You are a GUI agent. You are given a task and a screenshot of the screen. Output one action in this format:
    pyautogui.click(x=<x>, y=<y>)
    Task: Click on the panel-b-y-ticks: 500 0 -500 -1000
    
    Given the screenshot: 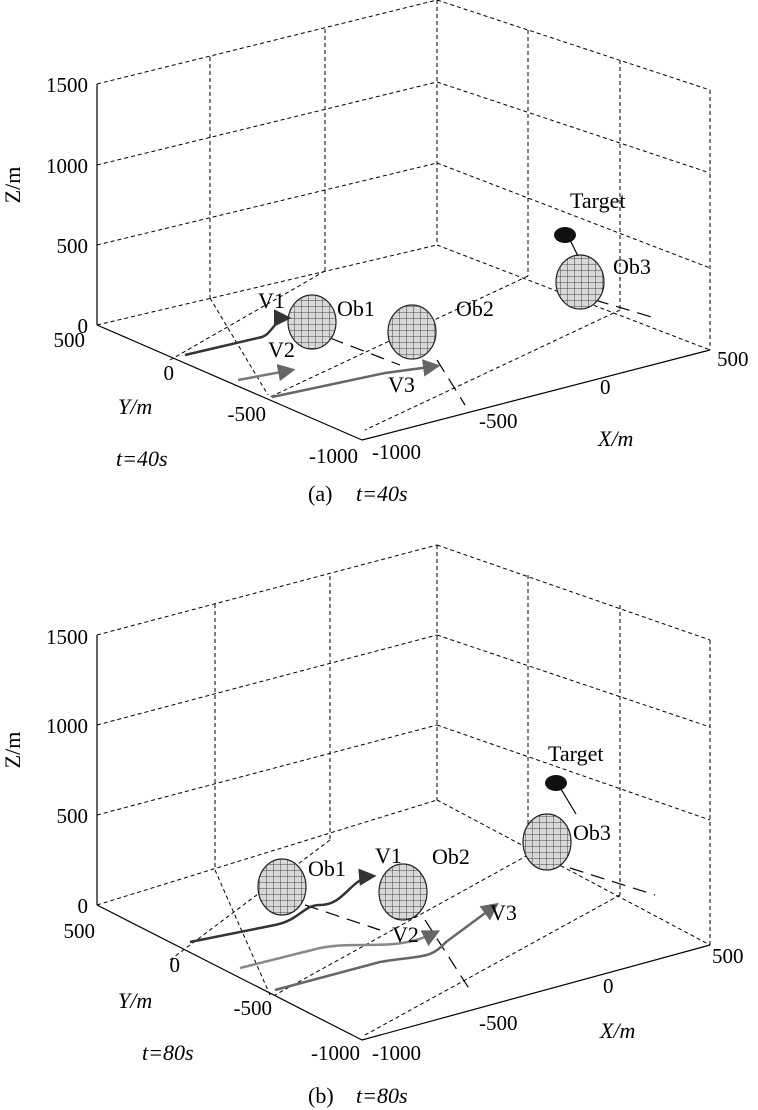 What is the action you would take?
    pyautogui.click(x=212, y=992)
    